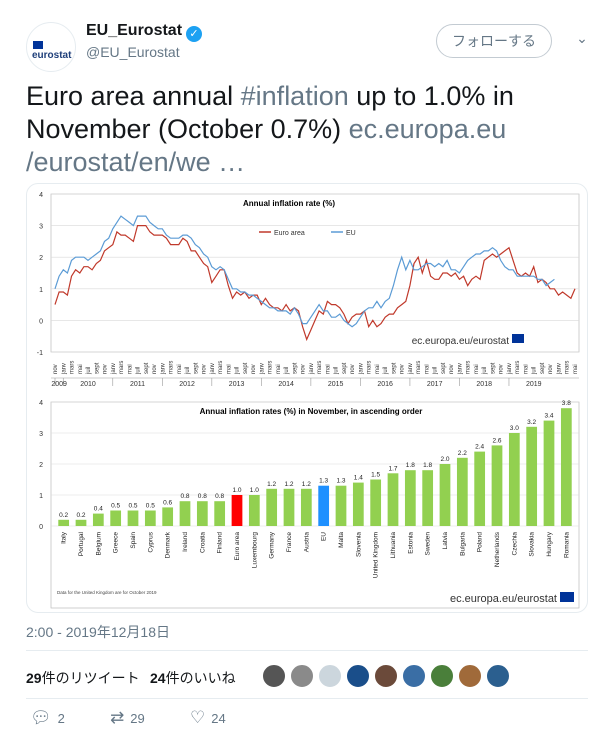 The image size is (614, 746). Describe the element at coordinates (150, 518) in the screenshot. I see `bar-cyprus` at that location.